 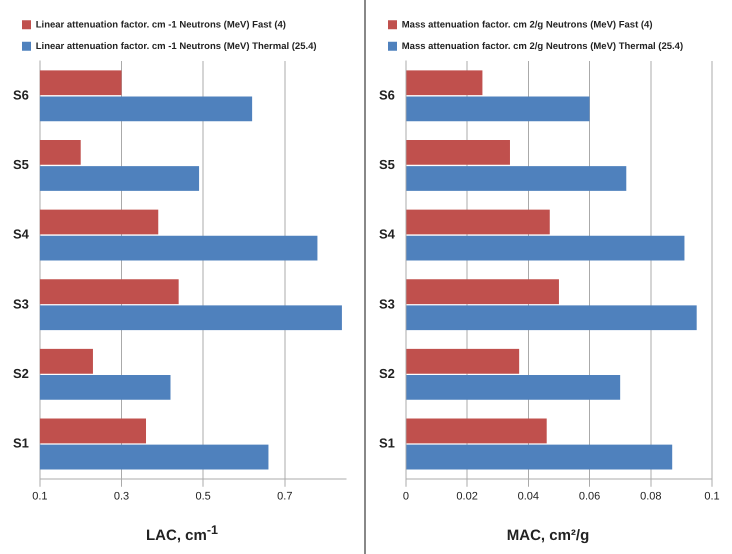 What do you see at coordinates (467, 496) in the screenshot?
I see `x-tick-label: 0.02` at bounding box center [467, 496].